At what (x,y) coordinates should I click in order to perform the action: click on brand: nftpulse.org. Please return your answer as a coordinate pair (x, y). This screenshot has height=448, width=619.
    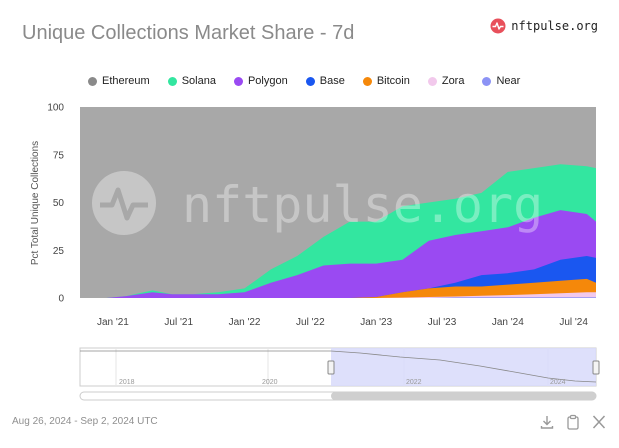
    Looking at the image, I should click on (544, 26).